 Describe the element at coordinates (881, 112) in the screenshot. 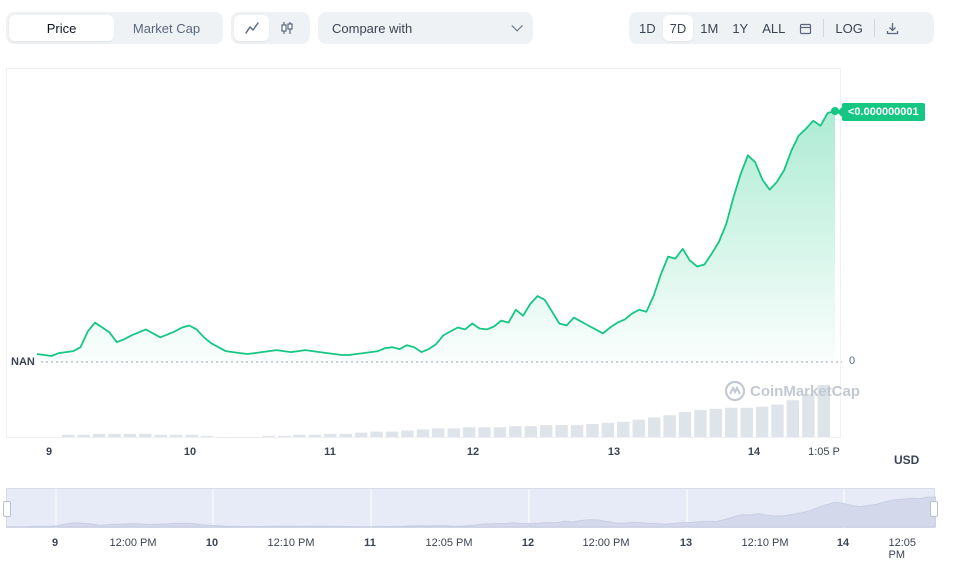

I see `current-price-tag: <0.000000001` at that location.